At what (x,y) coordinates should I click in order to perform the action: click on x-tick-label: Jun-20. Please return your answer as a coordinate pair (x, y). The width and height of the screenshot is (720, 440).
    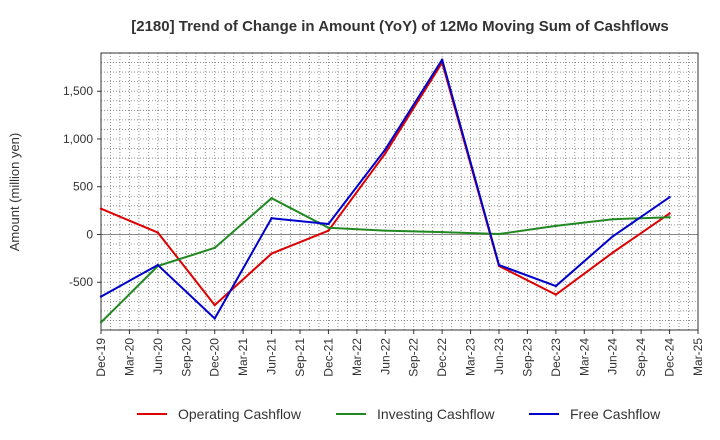
    Looking at the image, I should click on (158, 356).